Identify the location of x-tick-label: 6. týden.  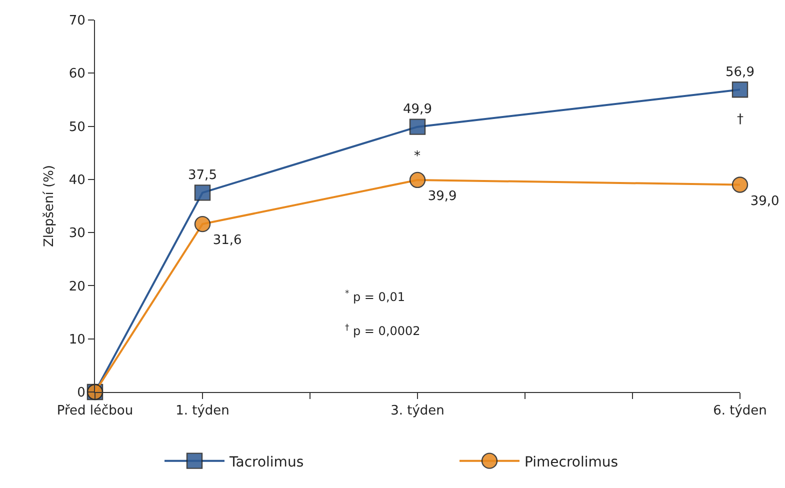
(740, 411).